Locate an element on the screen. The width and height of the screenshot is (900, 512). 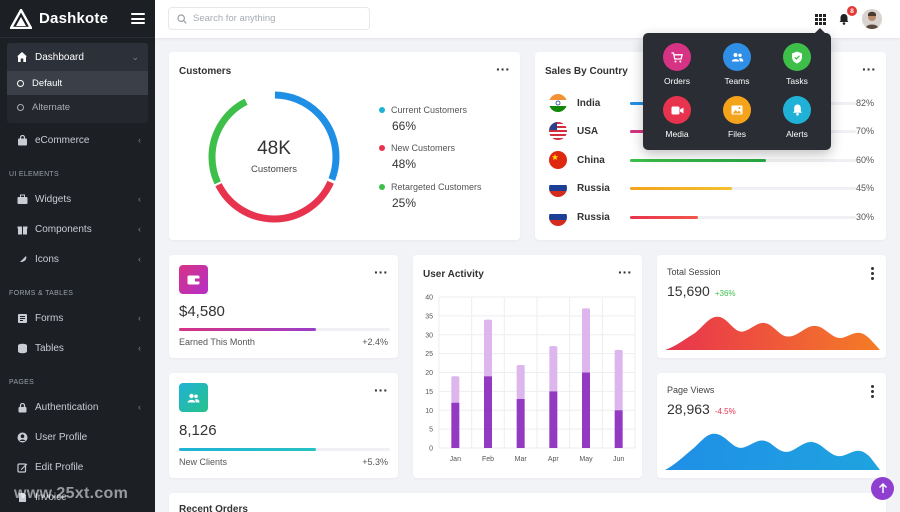
earned-progress-fill is located at coordinates (248, 329).